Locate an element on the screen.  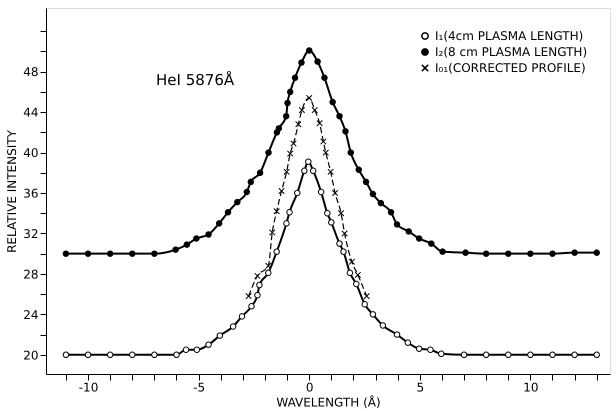
x-tick-label: 10 is located at coordinates (531, 387).